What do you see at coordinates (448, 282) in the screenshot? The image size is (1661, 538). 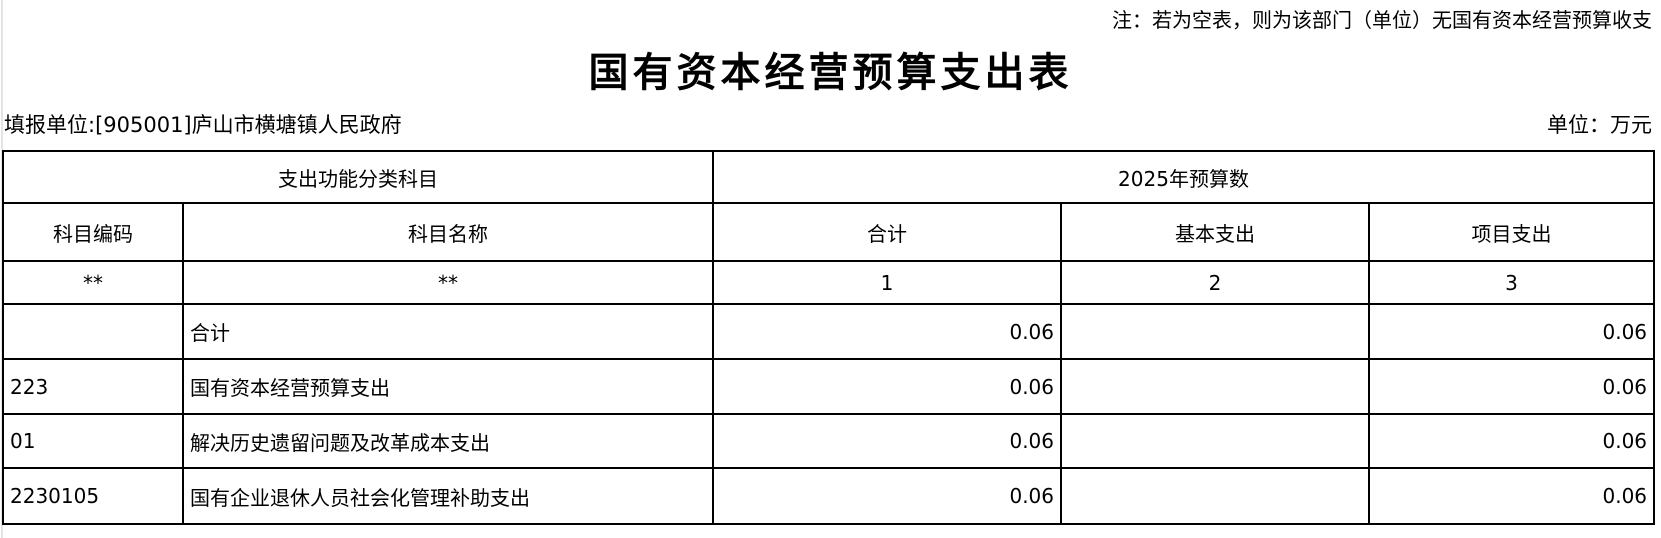 I see `index-cell-name: **` at bounding box center [448, 282].